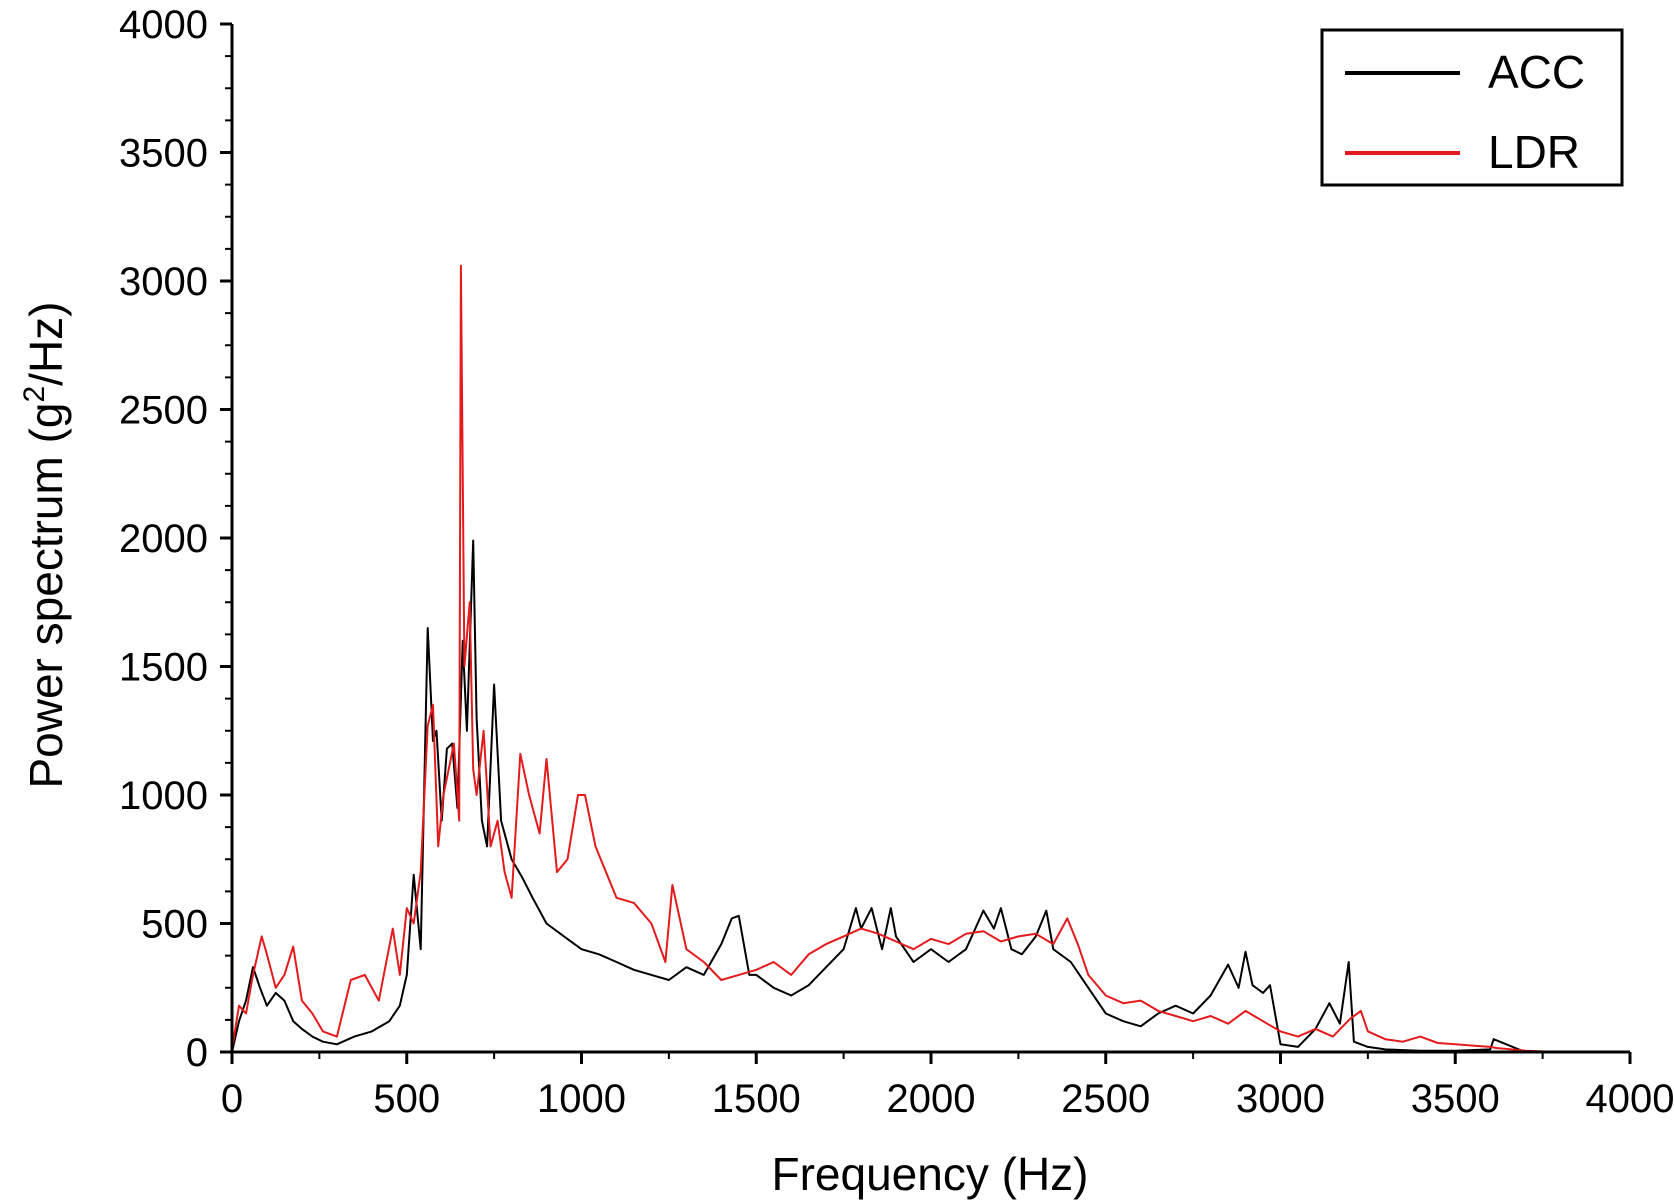 The height and width of the screenshot is (1200, 1674). I want to click on y-axis-title-superscript: 2, so click(34, 394).